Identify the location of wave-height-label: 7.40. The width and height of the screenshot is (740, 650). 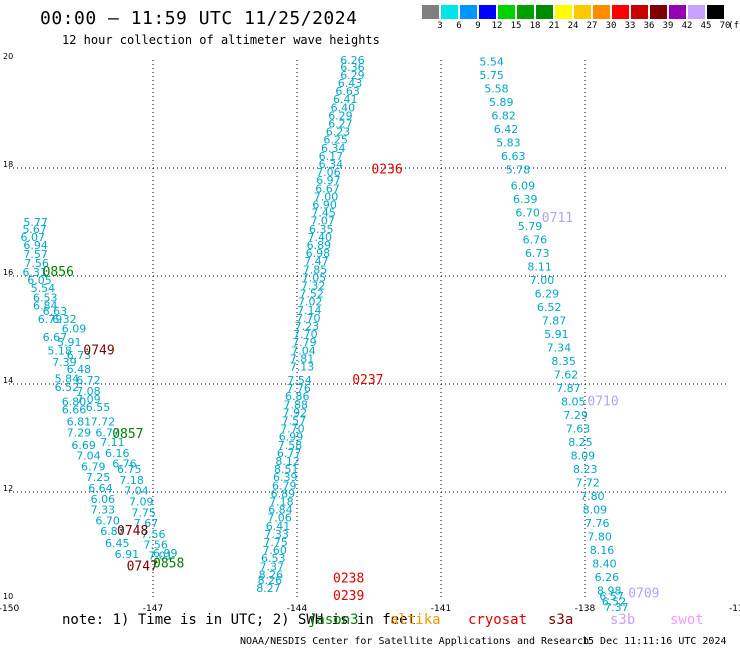
(320, 237).